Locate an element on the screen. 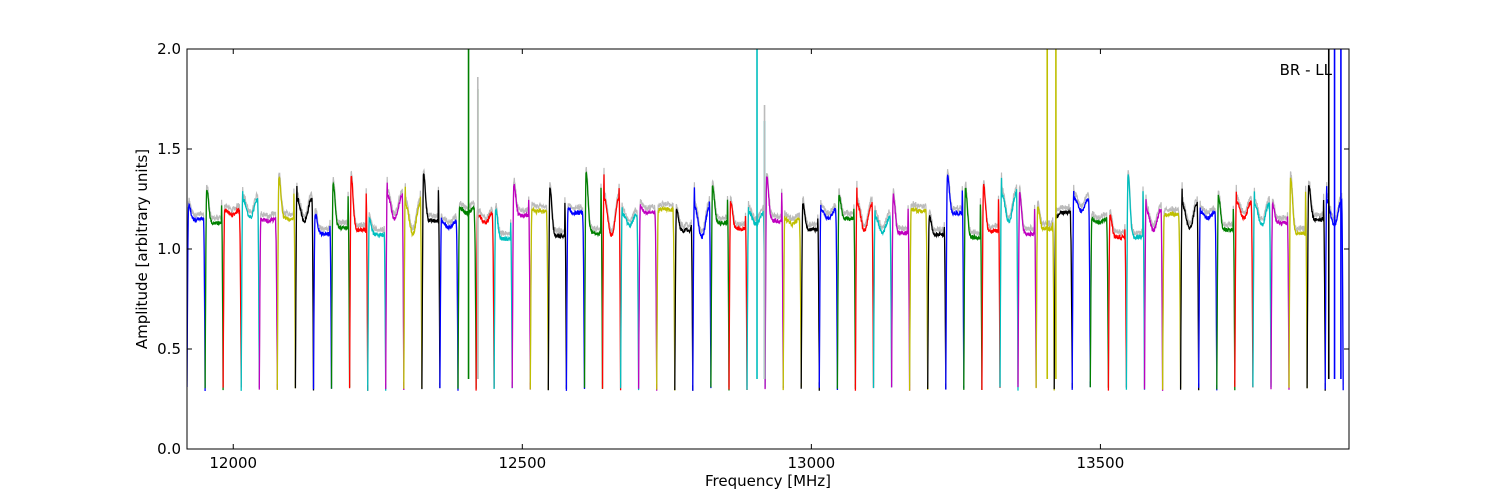 The image size is (1500, 504). x-tick-label: 13500 is located at coordinates (1101, 463).